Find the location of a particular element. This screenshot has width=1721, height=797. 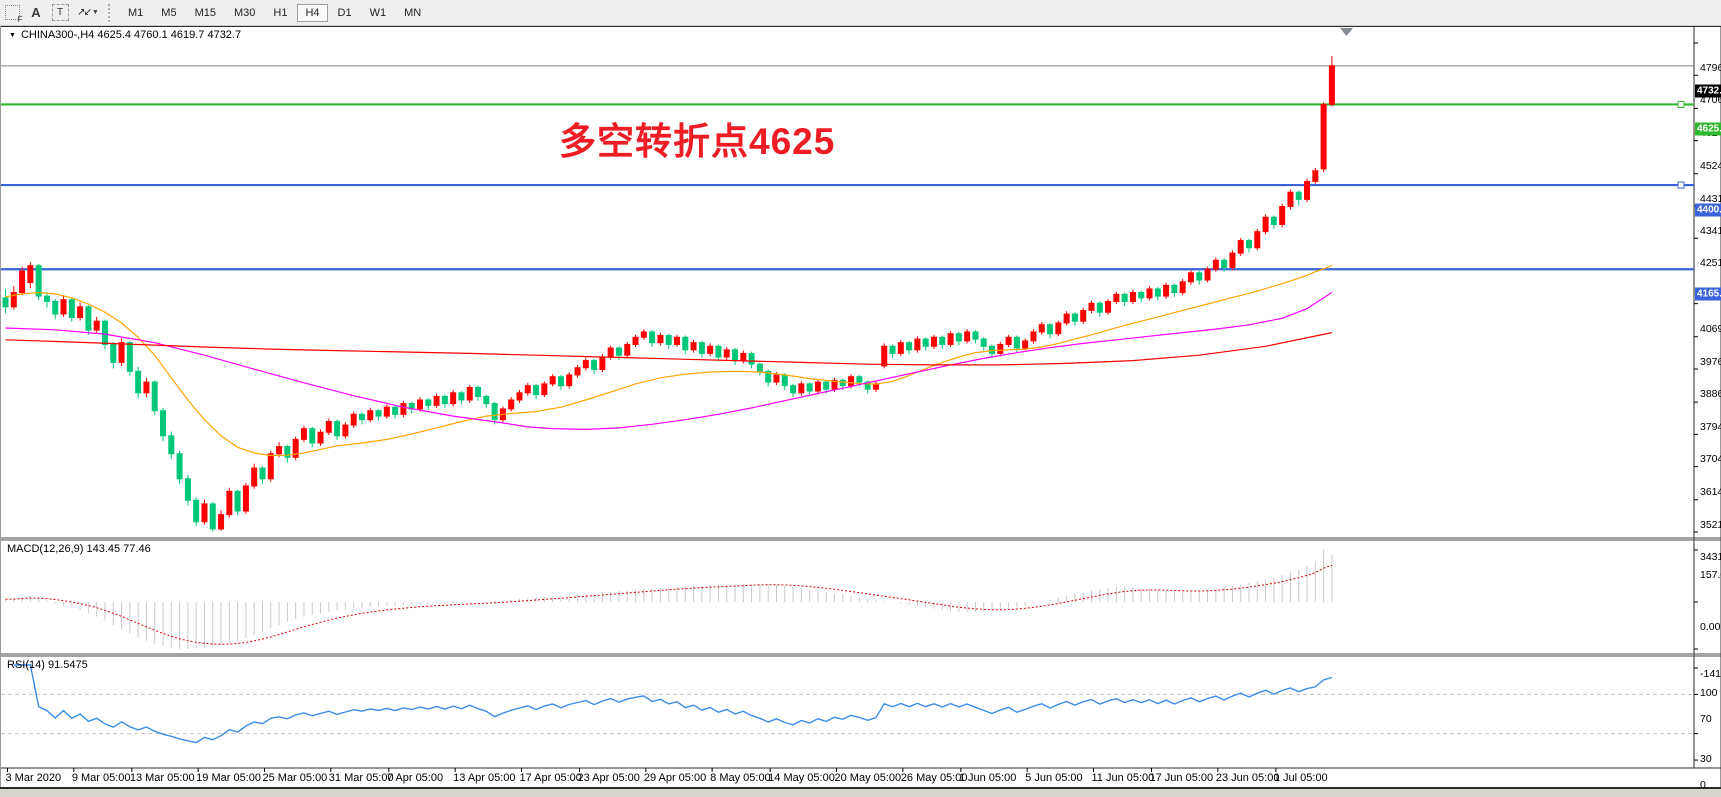

chevron-down-icon: ▼ is located at coordinates (95, 12).